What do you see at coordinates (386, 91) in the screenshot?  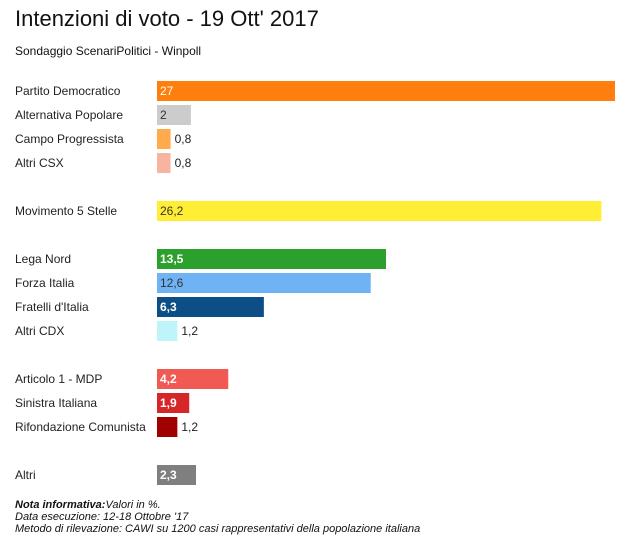 I see `bar-partito-democratico` at bounding box center [386, 91].